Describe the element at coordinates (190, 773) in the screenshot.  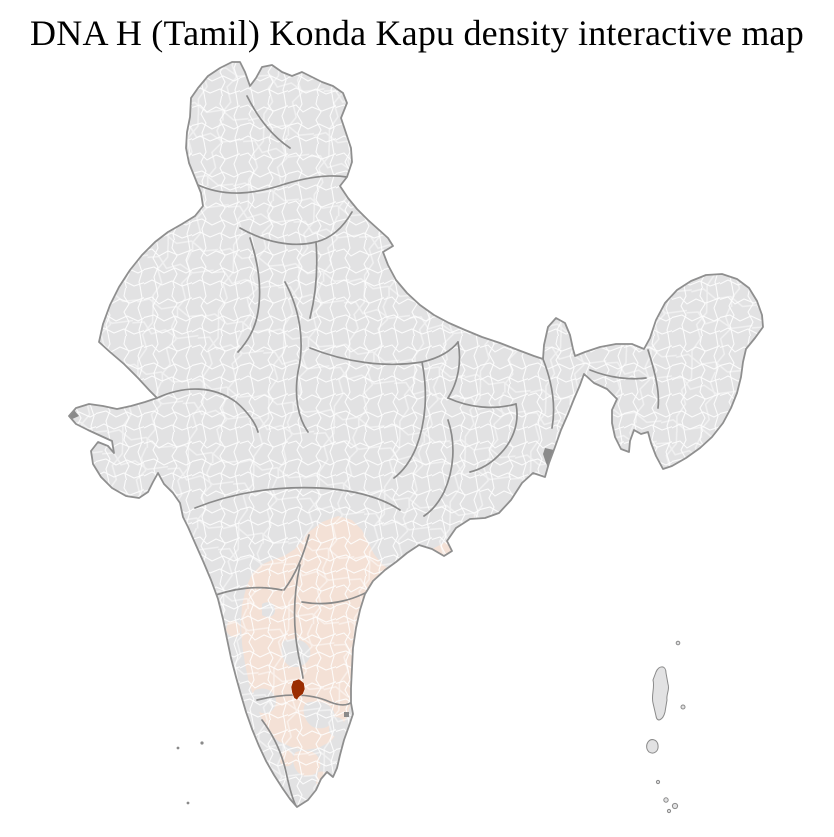
I see `lakshadweep-islands` at that location.